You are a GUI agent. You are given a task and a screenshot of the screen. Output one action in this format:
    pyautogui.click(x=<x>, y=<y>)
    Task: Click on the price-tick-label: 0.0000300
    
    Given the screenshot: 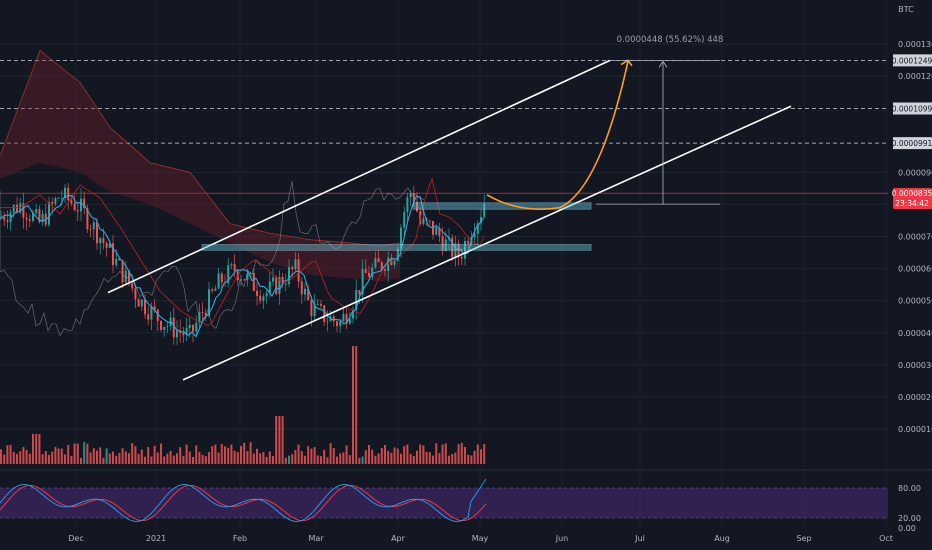 What is the action you would take?
    pyautogui.click(x=915, y=365)
    